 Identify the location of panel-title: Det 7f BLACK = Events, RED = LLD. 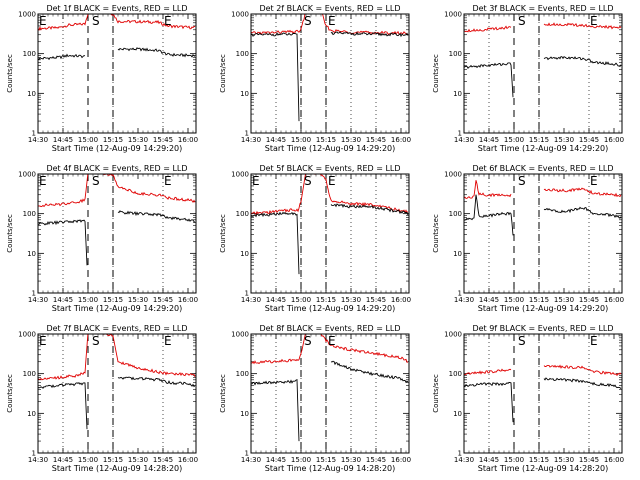
(116, 328).